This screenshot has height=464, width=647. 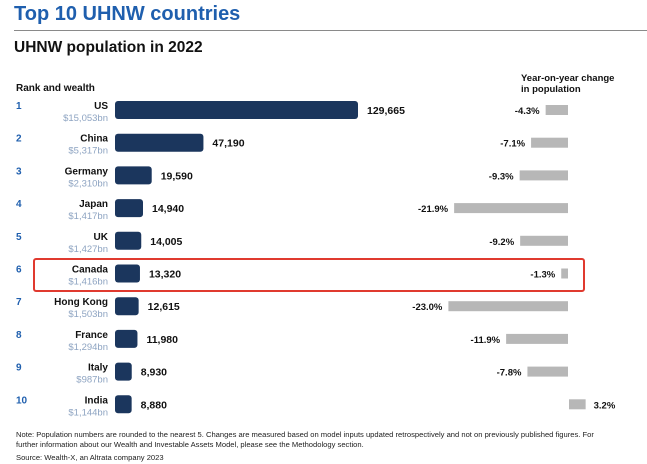 I want to click on change-value-india: 3.2%, so click(x=605, y=405).